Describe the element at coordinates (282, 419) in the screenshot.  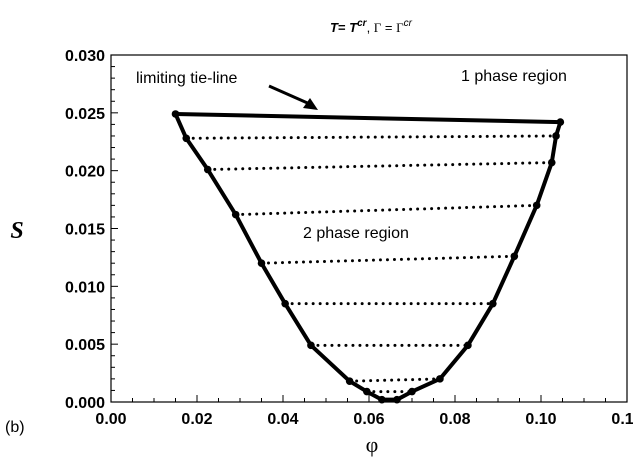
I see `x-tick-label: 0.04` at that location.